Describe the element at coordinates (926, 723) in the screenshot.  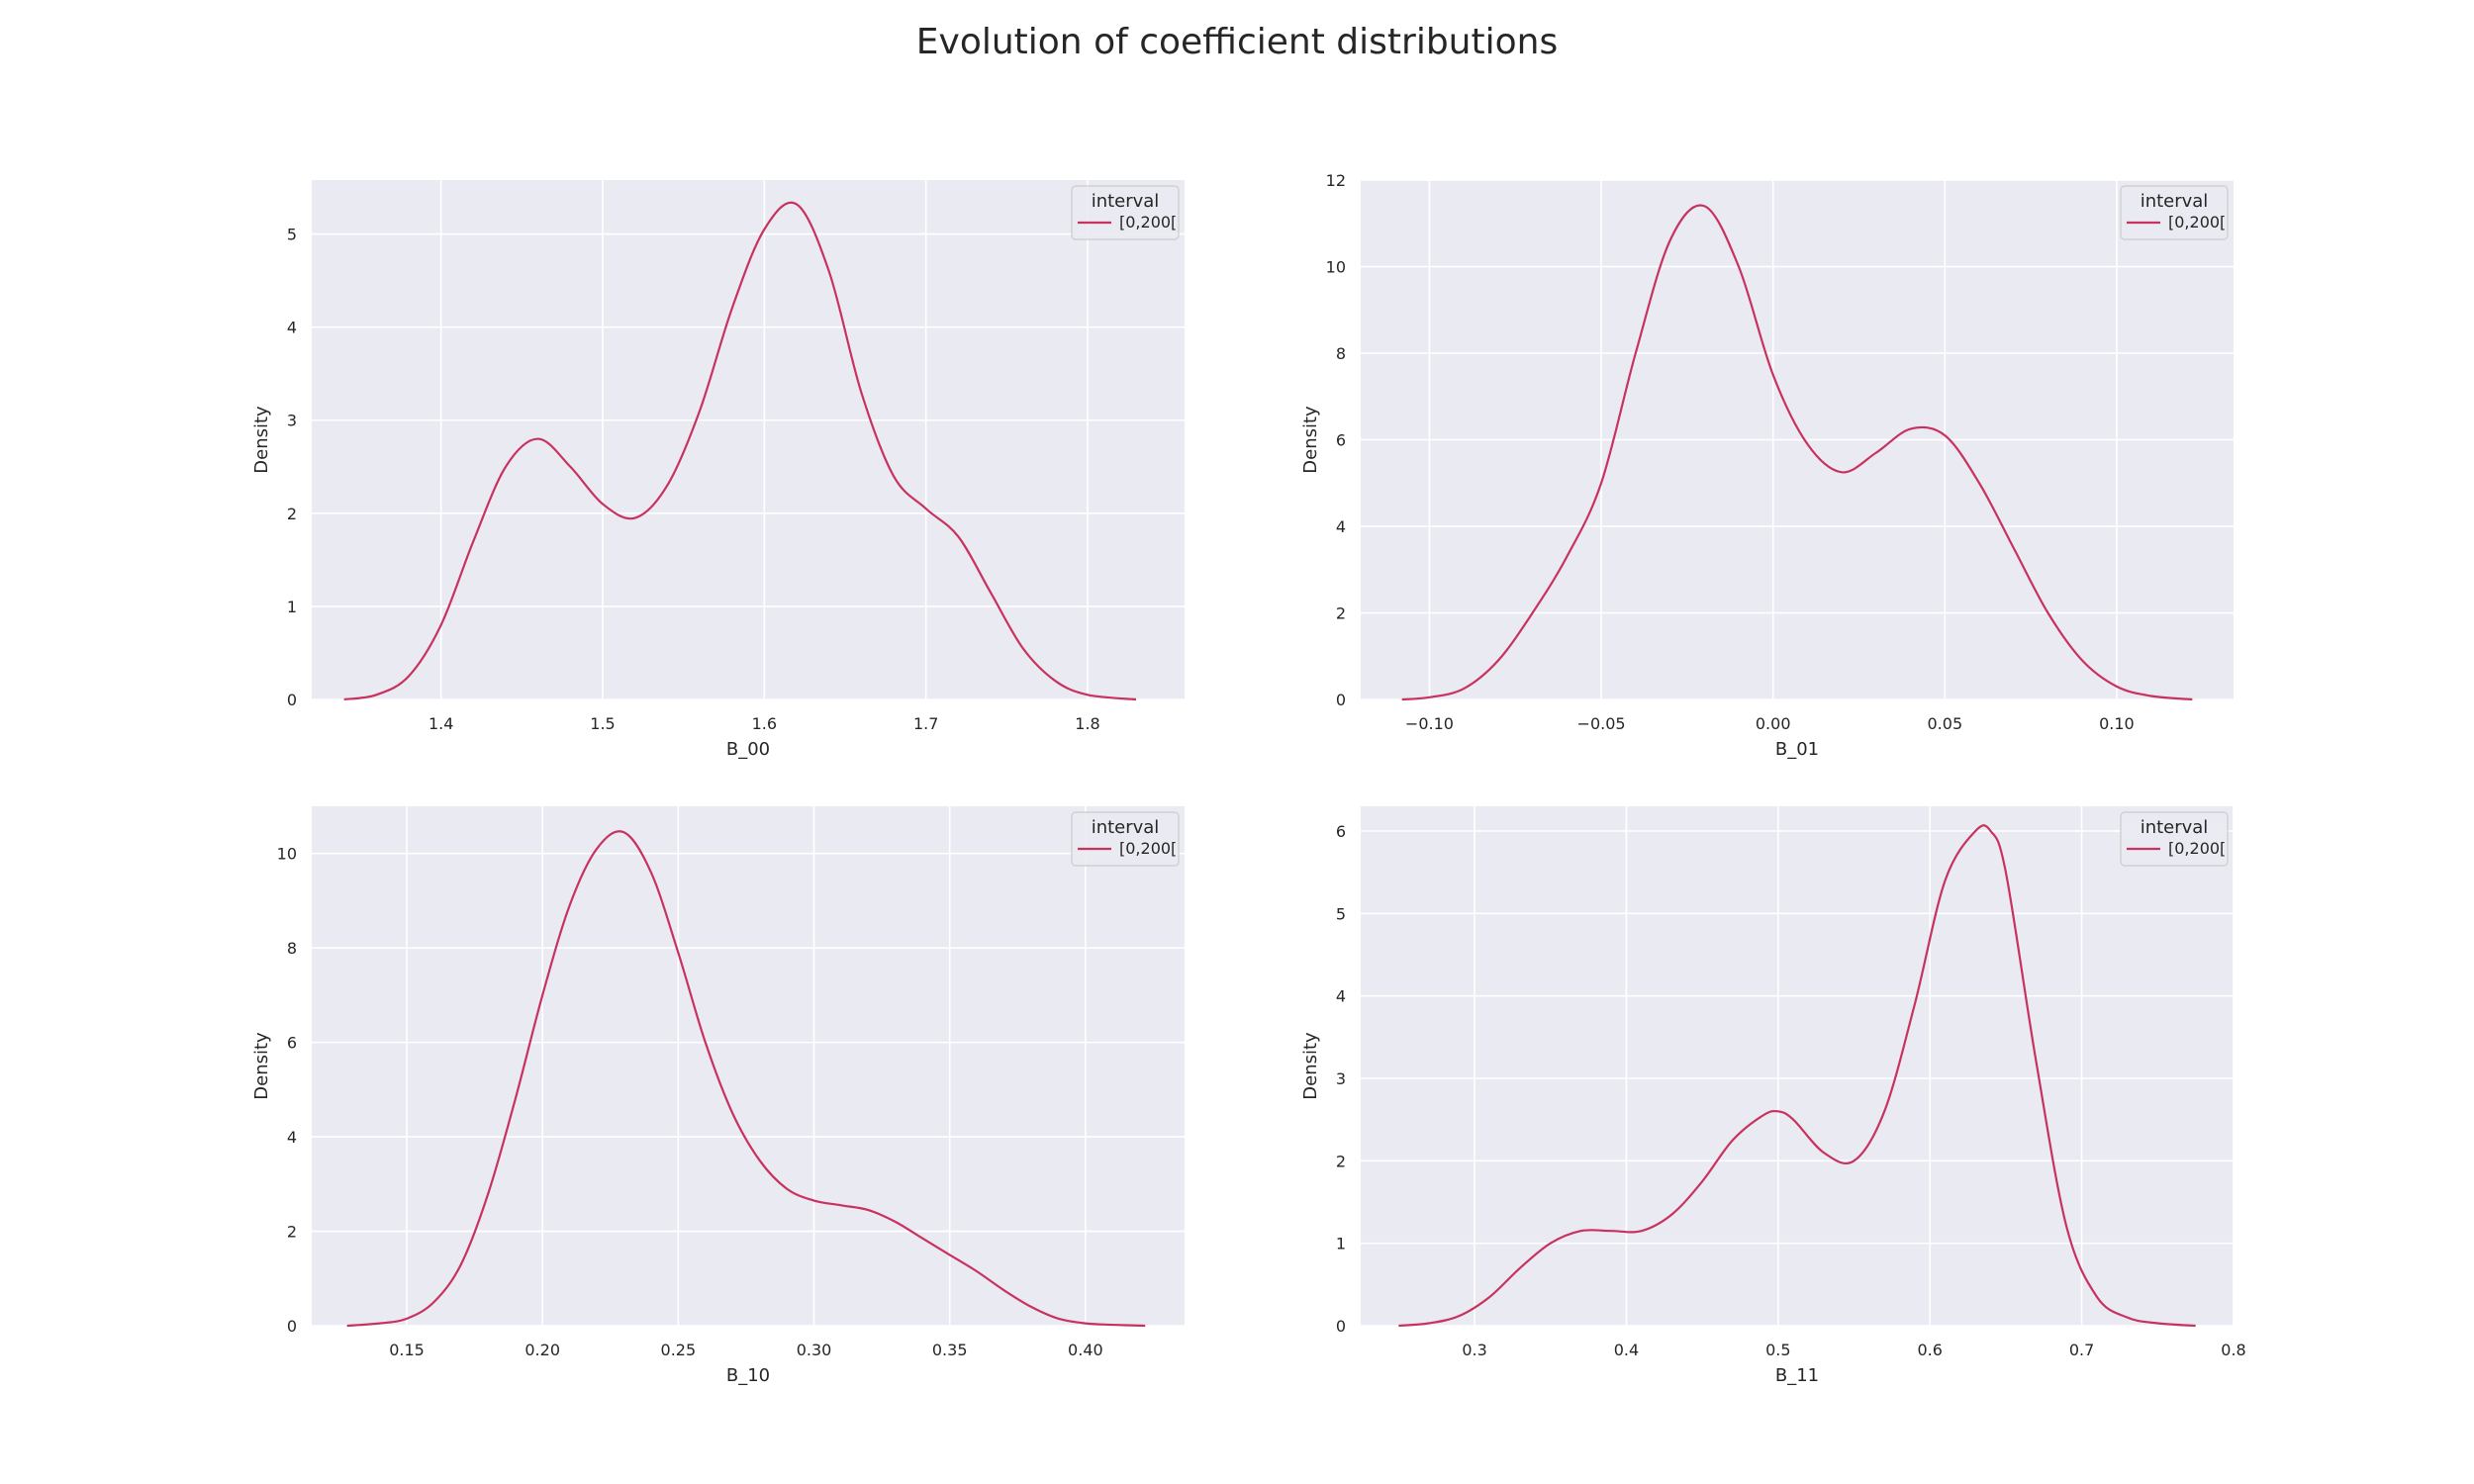
I see `x-tick-label: 1.7` at that location.